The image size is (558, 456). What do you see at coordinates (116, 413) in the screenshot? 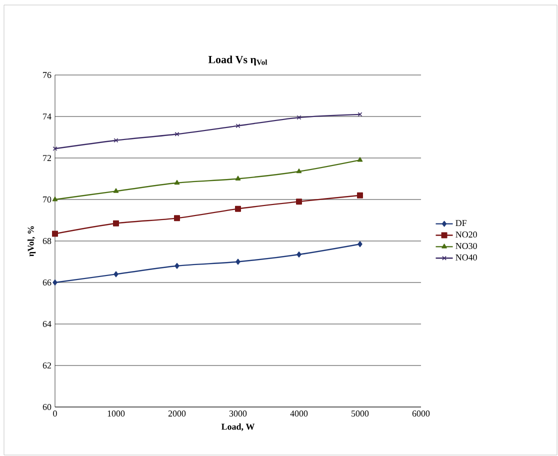
I see `x-tick-label: 1000` at bounding box center [116, 413].